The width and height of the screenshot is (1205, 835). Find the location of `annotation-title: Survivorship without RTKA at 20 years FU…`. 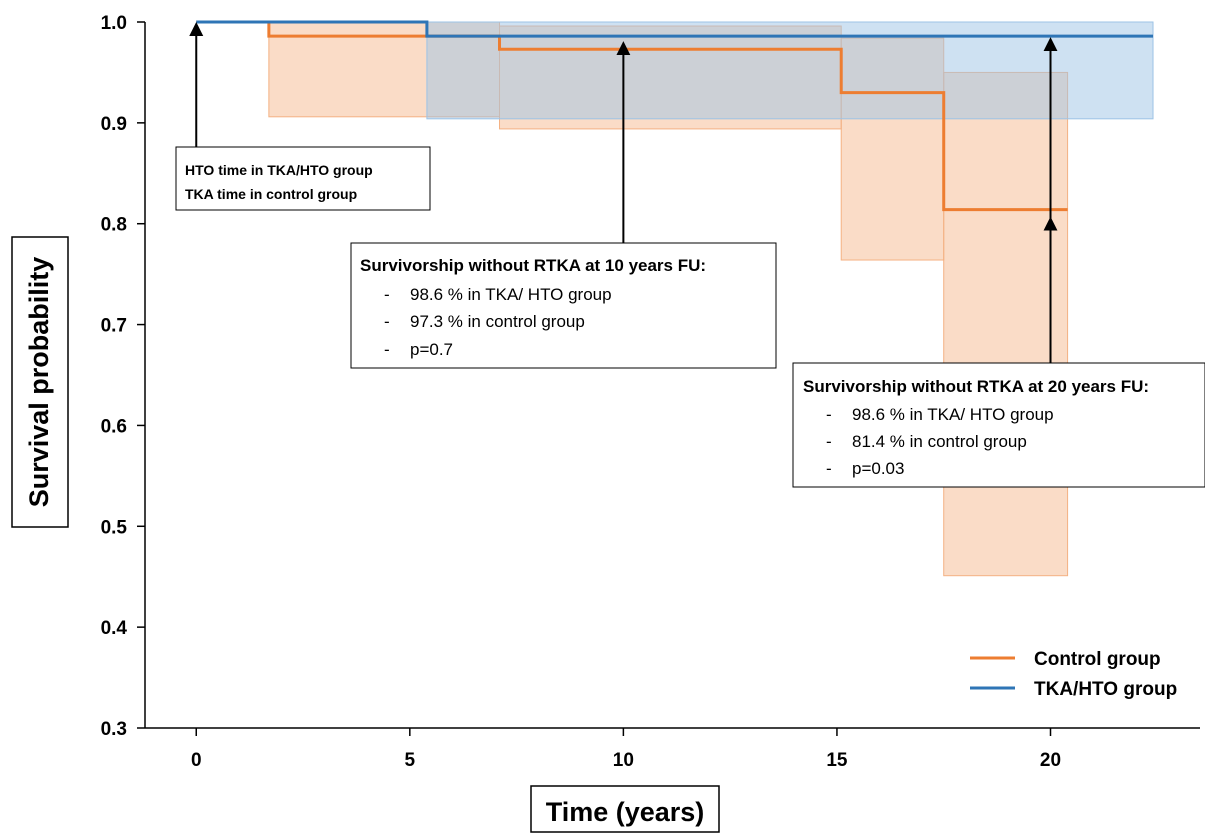

annotation-title: Survivorship without RTKA at 20 years FU… is located at coordinates (976, 386).